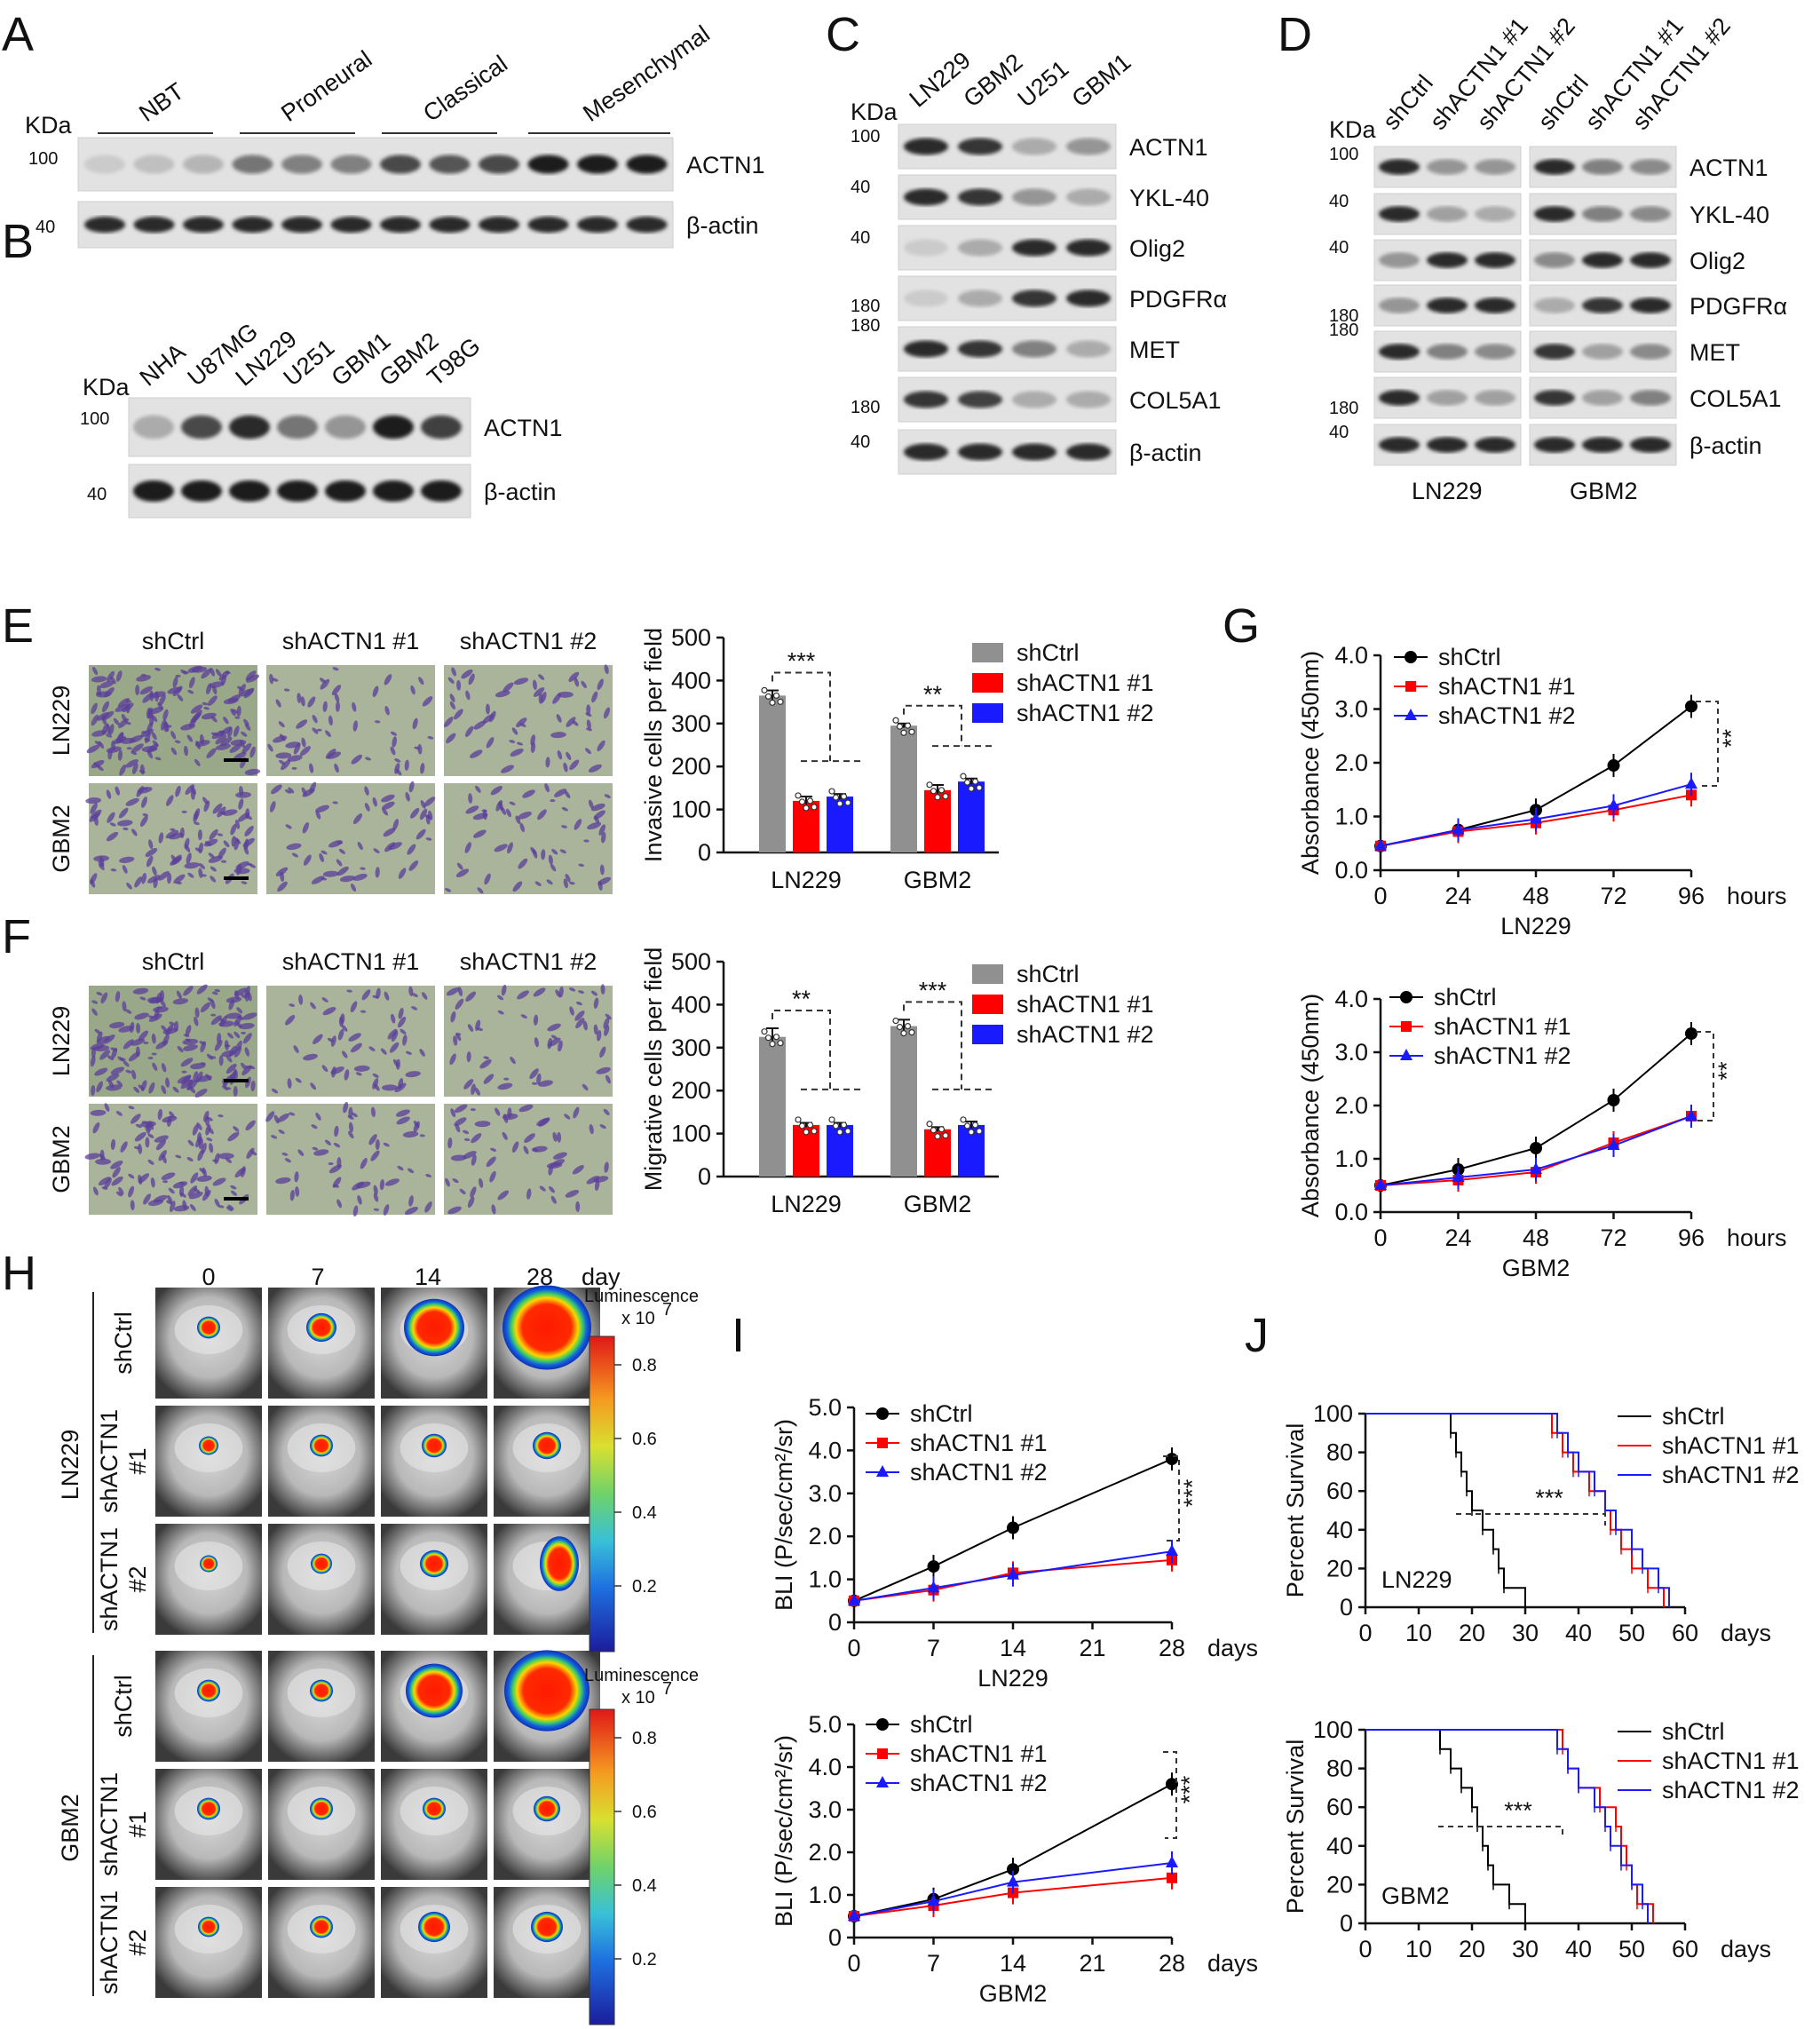 This screenshot has width=1820, height=2029. Describe the element at coordinates (465, 88) in the screenshot. I see `lane-group-label: Classical` at that location.